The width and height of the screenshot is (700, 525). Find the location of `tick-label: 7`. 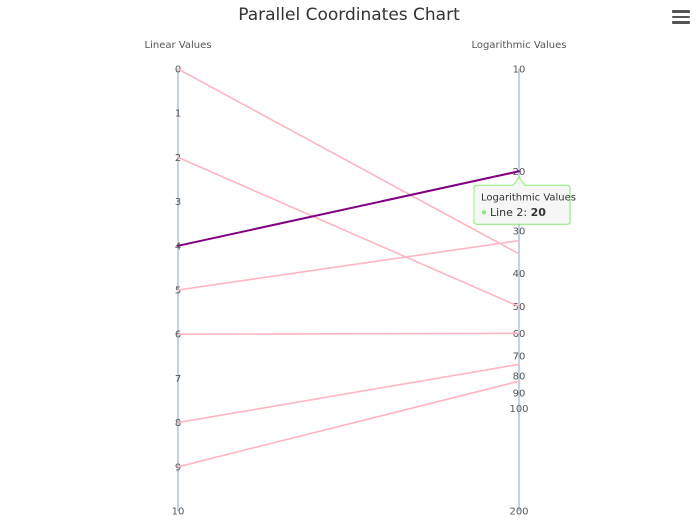

tick-label: 7 is located at coordinates (178, 379).